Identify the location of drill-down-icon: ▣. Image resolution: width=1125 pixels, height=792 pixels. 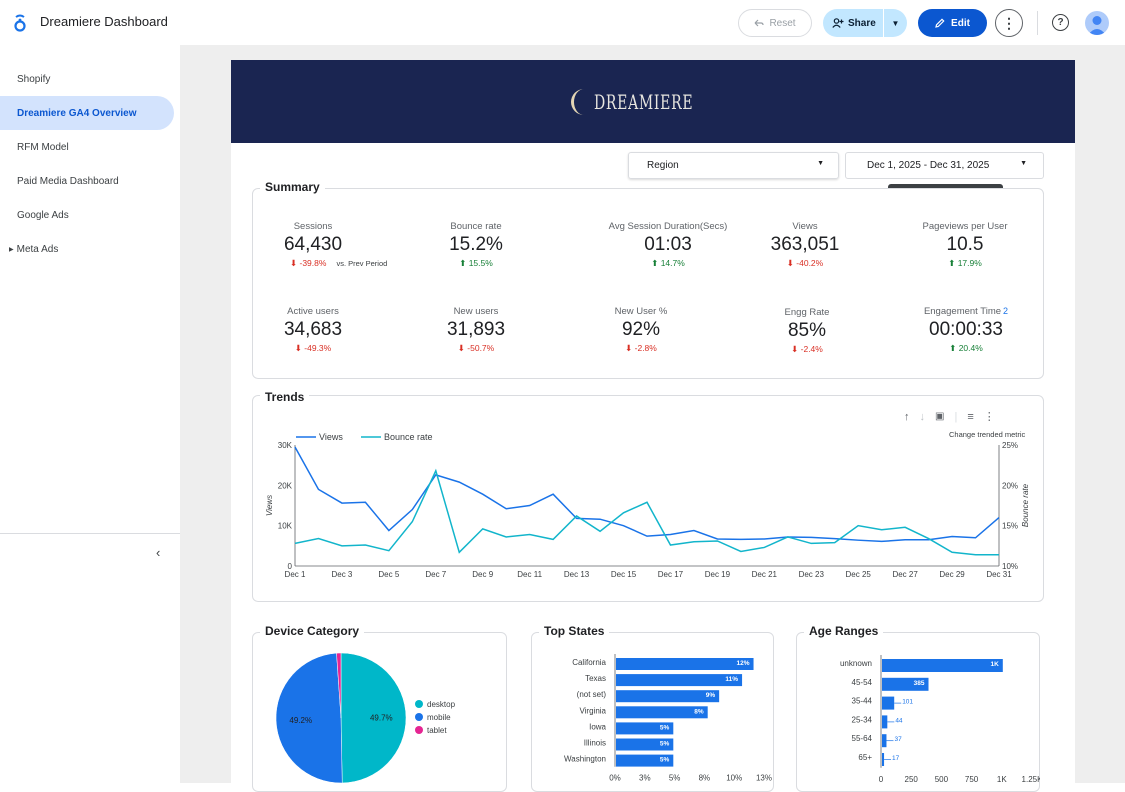
(940, 416).